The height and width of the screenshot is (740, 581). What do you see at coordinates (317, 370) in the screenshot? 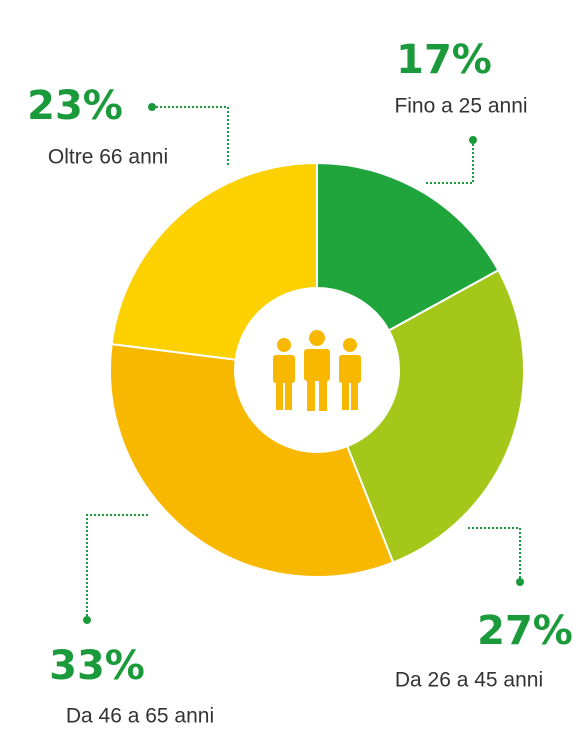
I see `people-icon` at bounding box center [317, 370].